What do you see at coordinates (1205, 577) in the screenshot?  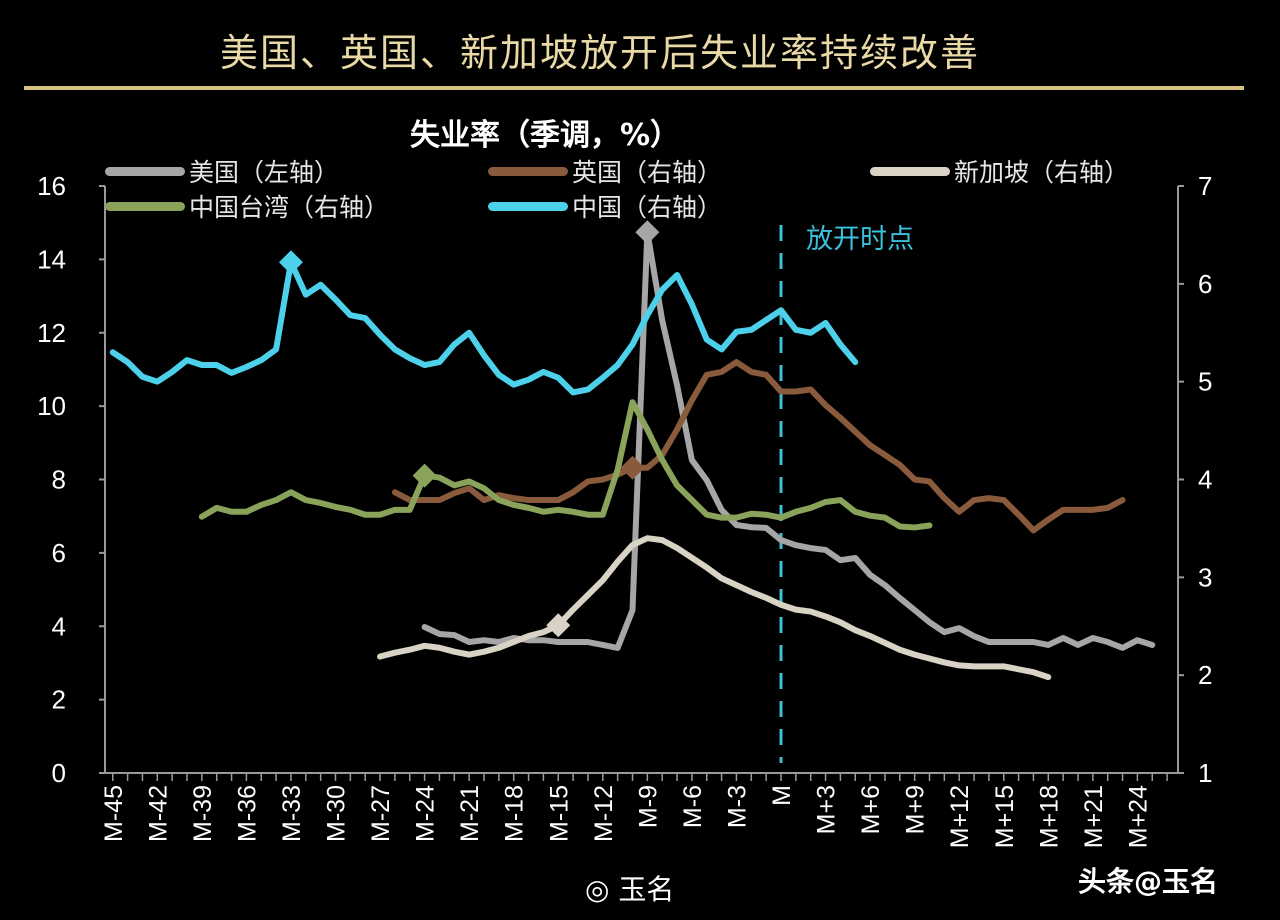 I see `y-right-tick-label: 3` at bounding box center [1205, 577].